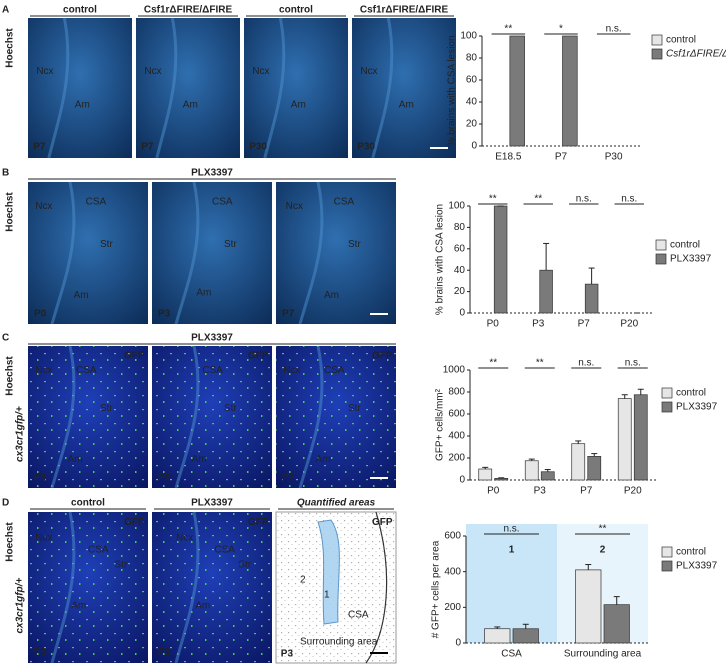 The width and height of the screenshot is (726, 665). What do you see at coordinates (561, 29) in the screenshot?
I see `significance-label: *` at bounding box center [561, 29].